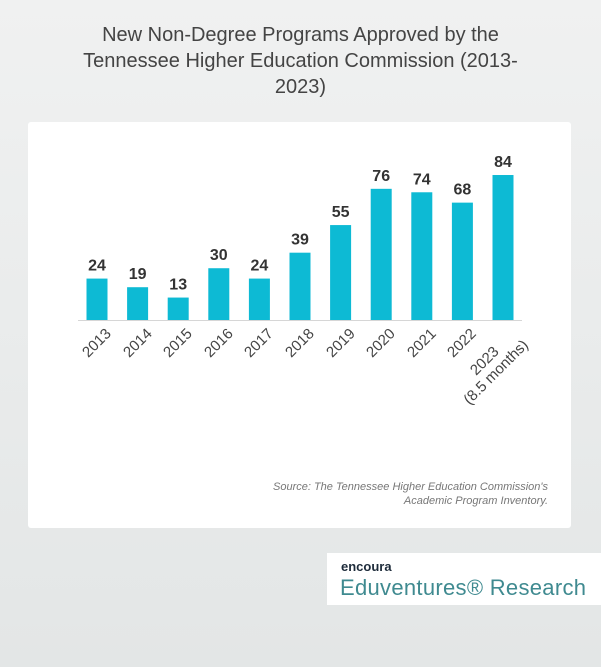  Describe the element at coordinates (381, 176) in the screenshot. I see `data-label: 76` at that location.